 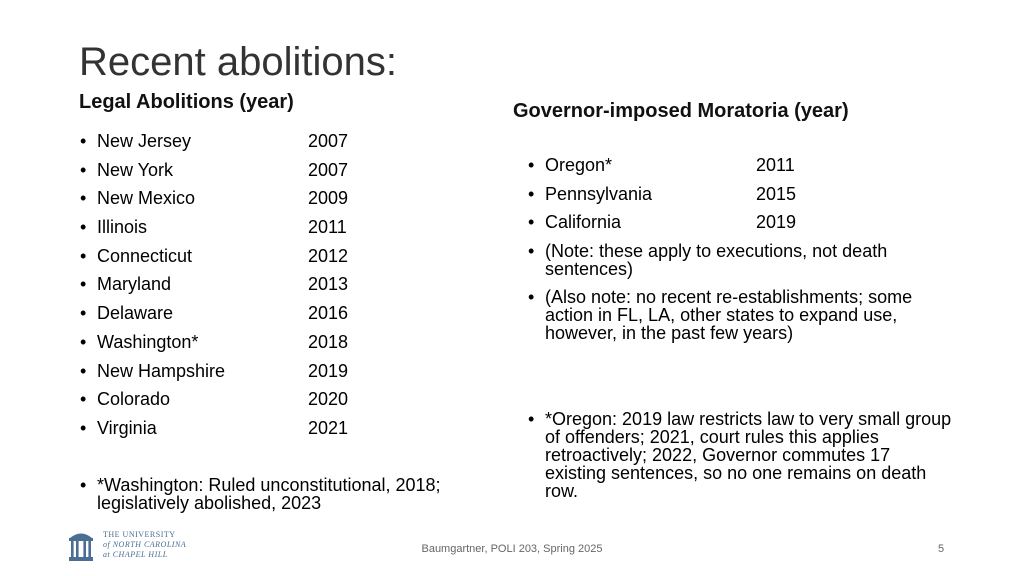 I want to click on logo-line-1: THE UNIVERSITY, so click(x=139, y=534).